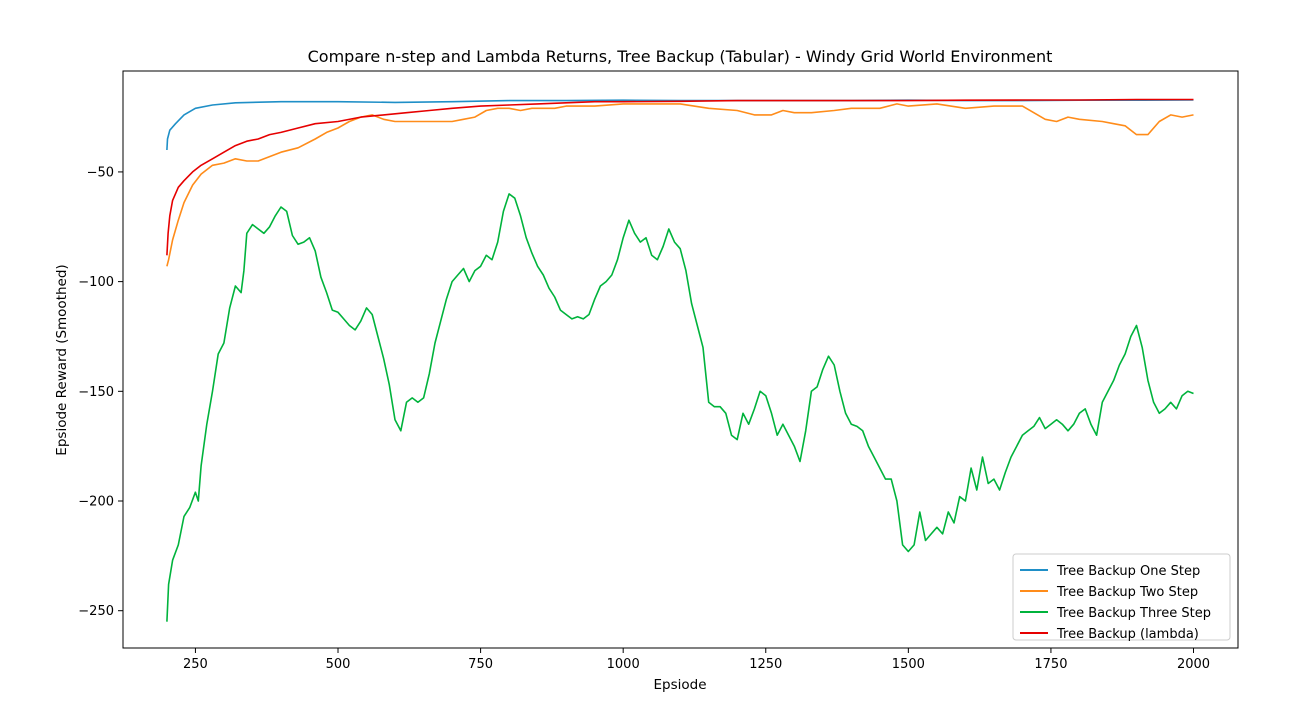 The width and height of the screenshot is (1296, 716). I want to click on x-axis-ticks: 250 500 750 1000 1250 1500 1750 2000, so click(696, 660).